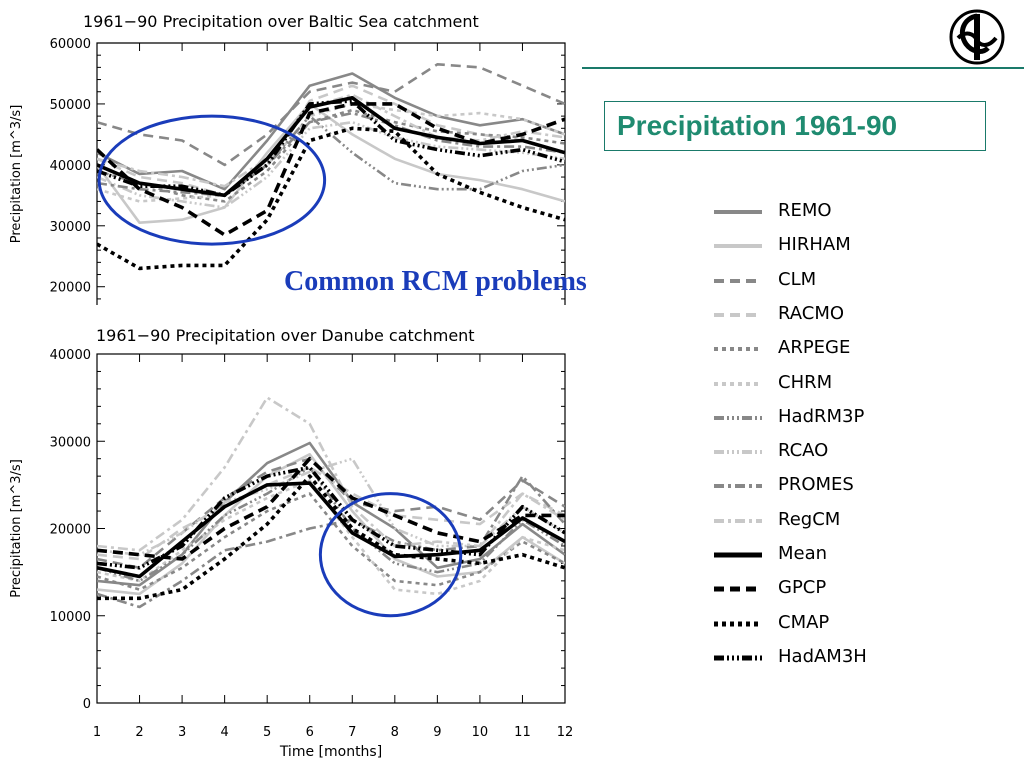  I want to click on legend-label: RACMO, so click(811, 313).